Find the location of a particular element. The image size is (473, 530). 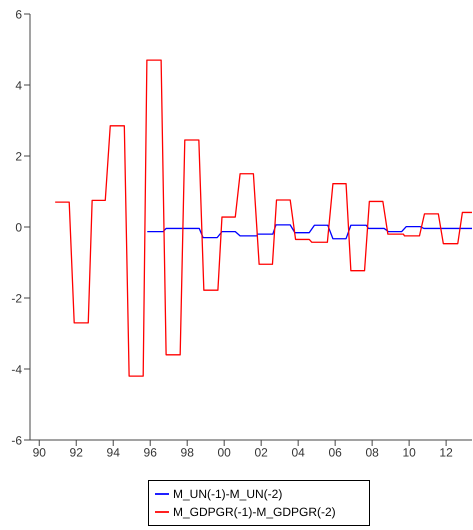

x-tick-label: 96 is located at coordinates (151, 453).